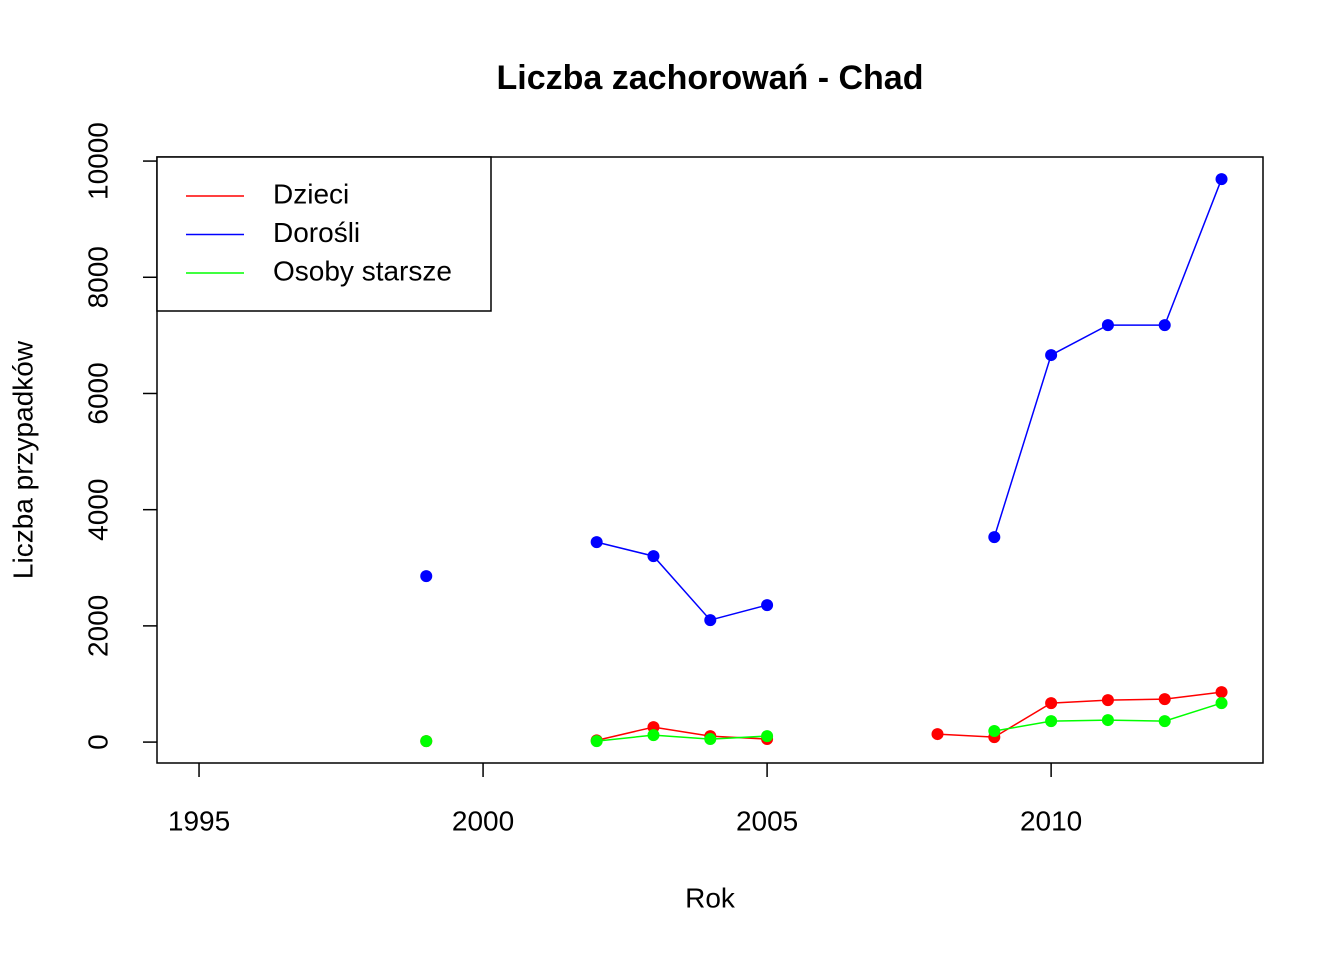 This screenshot has height=960, width=1344. I want to click on x-tick-label: 2010, so click(1051, 820).